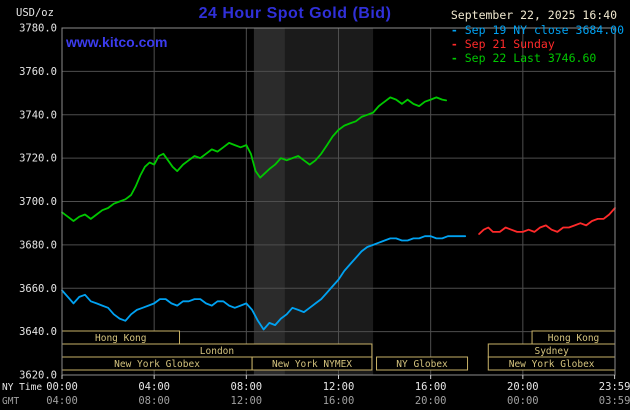 The width and height of the screenshot is (630, 410). What do you see at coordinates (454, 58) in the screenshot?
I see `legend-marker-last: -` at bounding box center [454, 58].